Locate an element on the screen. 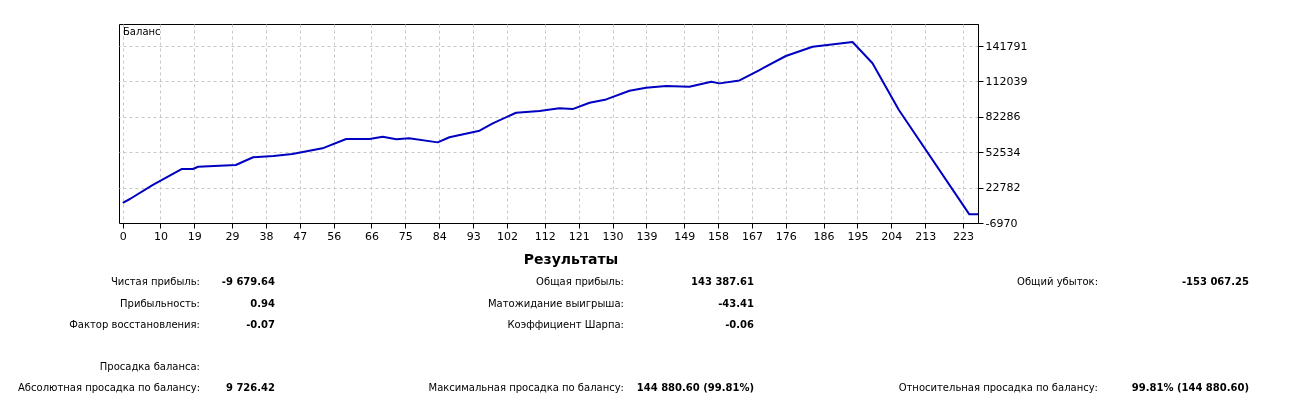 The width and height of the screenshot is (1290, 410). x-tick-label: 186 is located at coordinates (824, 236).